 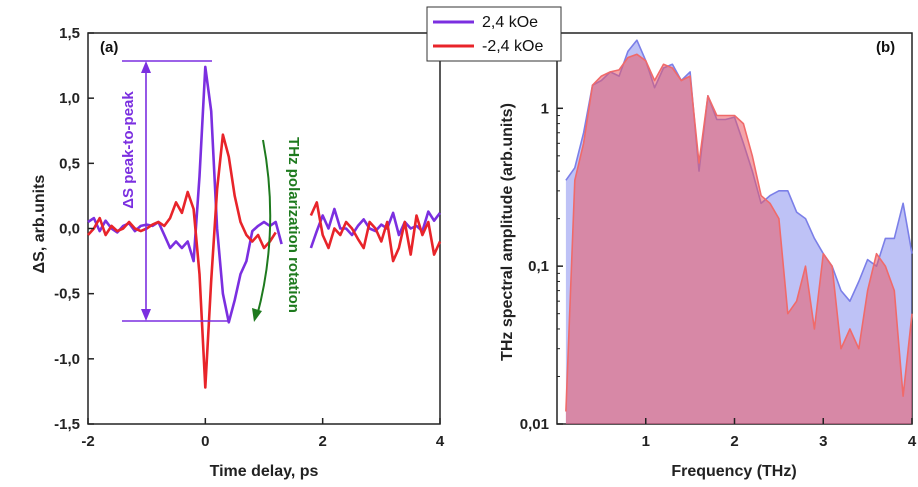 I want to click on panel-b-y-tick-label: 1, so click(x=545, y=108).